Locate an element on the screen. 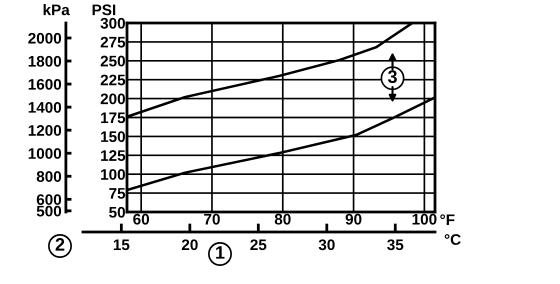 The width and height of the screenshot is (560, 284). x-tick-label: 80 is located at coordinates (282, 219).